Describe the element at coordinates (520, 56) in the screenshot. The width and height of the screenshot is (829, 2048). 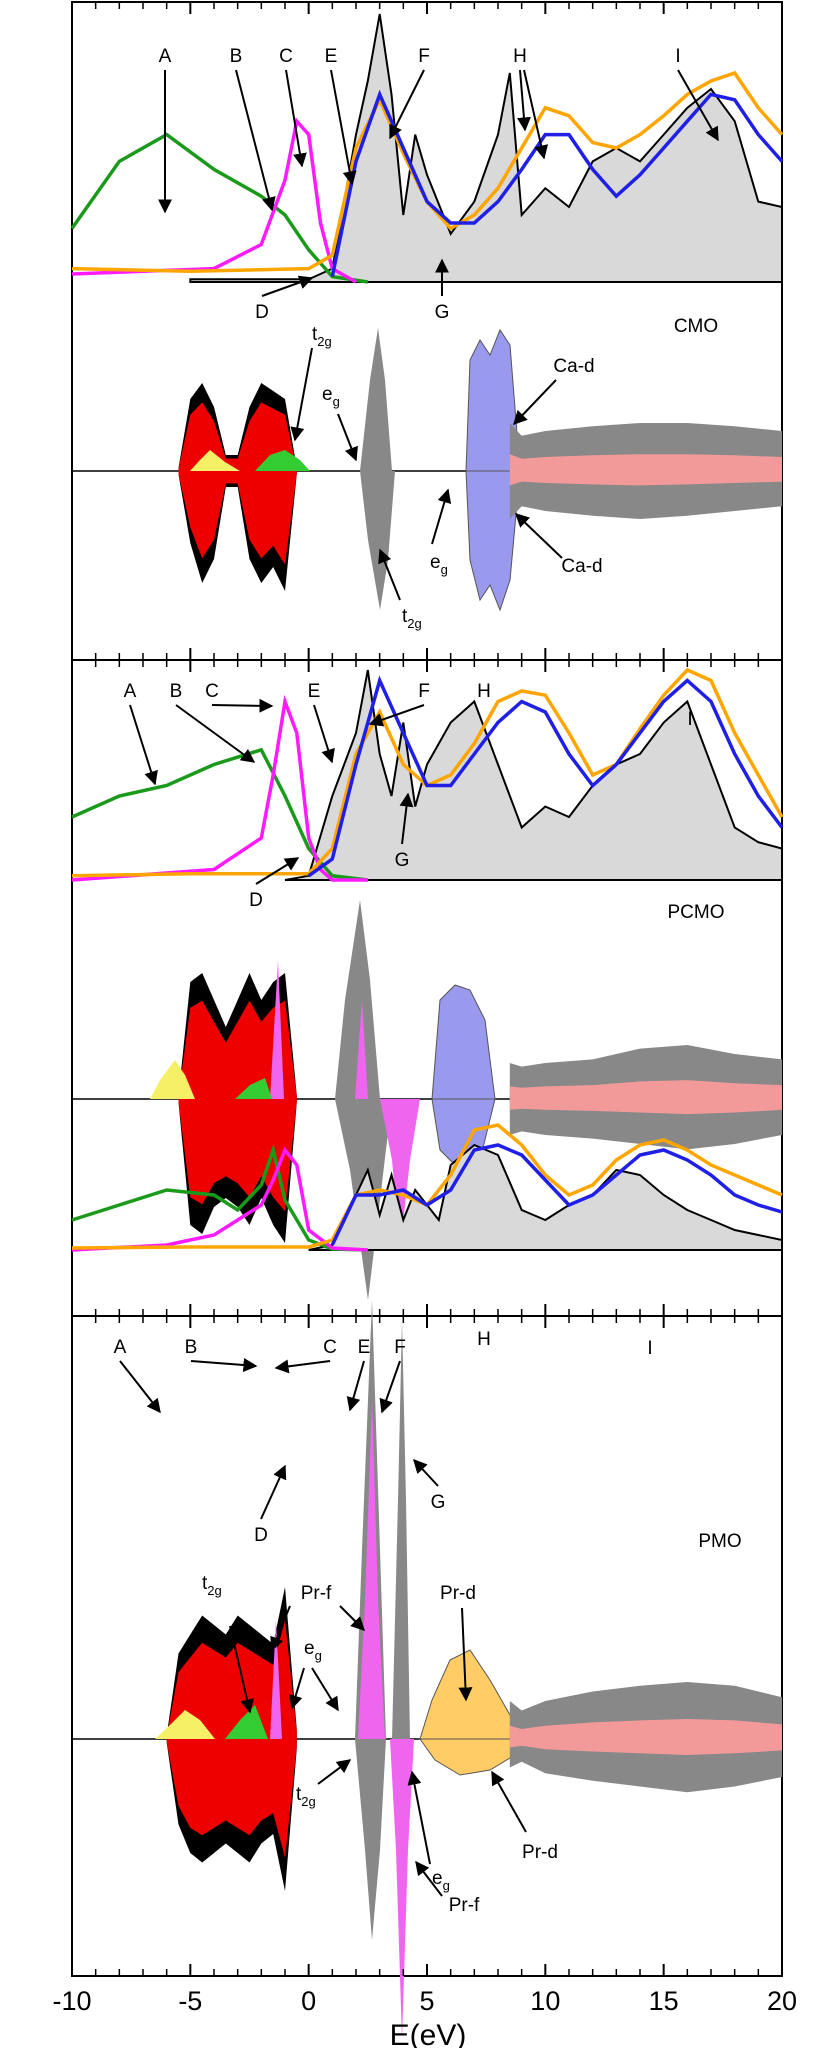
I see `peak-label-h-cmo: H` at that location.